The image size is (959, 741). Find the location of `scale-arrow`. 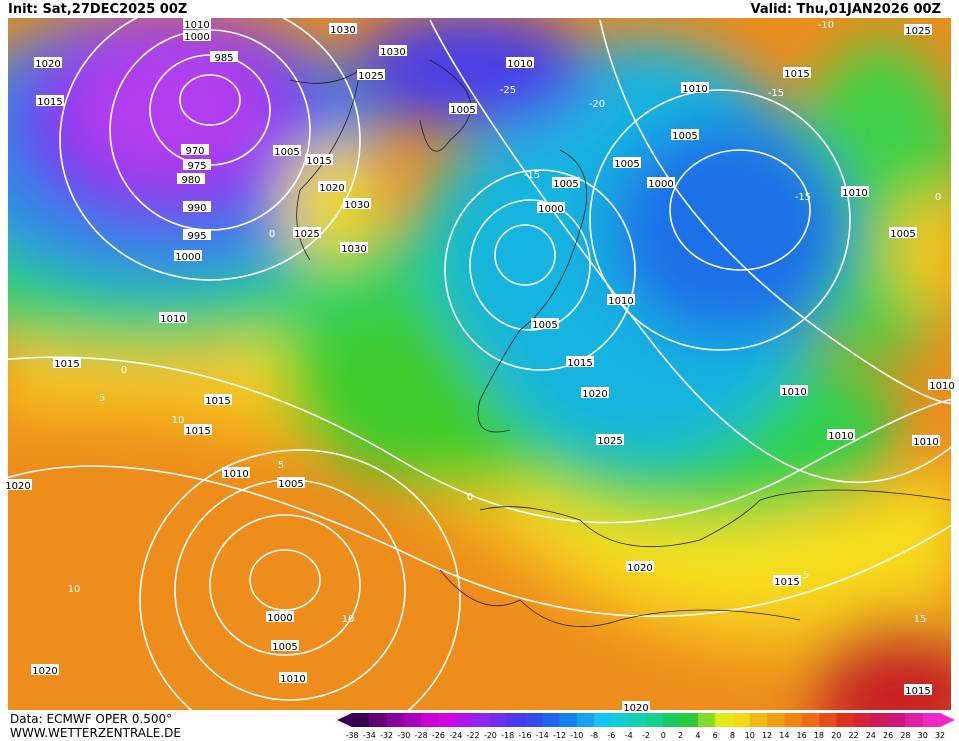

scale-arrow is located at coordinates (947, 720).